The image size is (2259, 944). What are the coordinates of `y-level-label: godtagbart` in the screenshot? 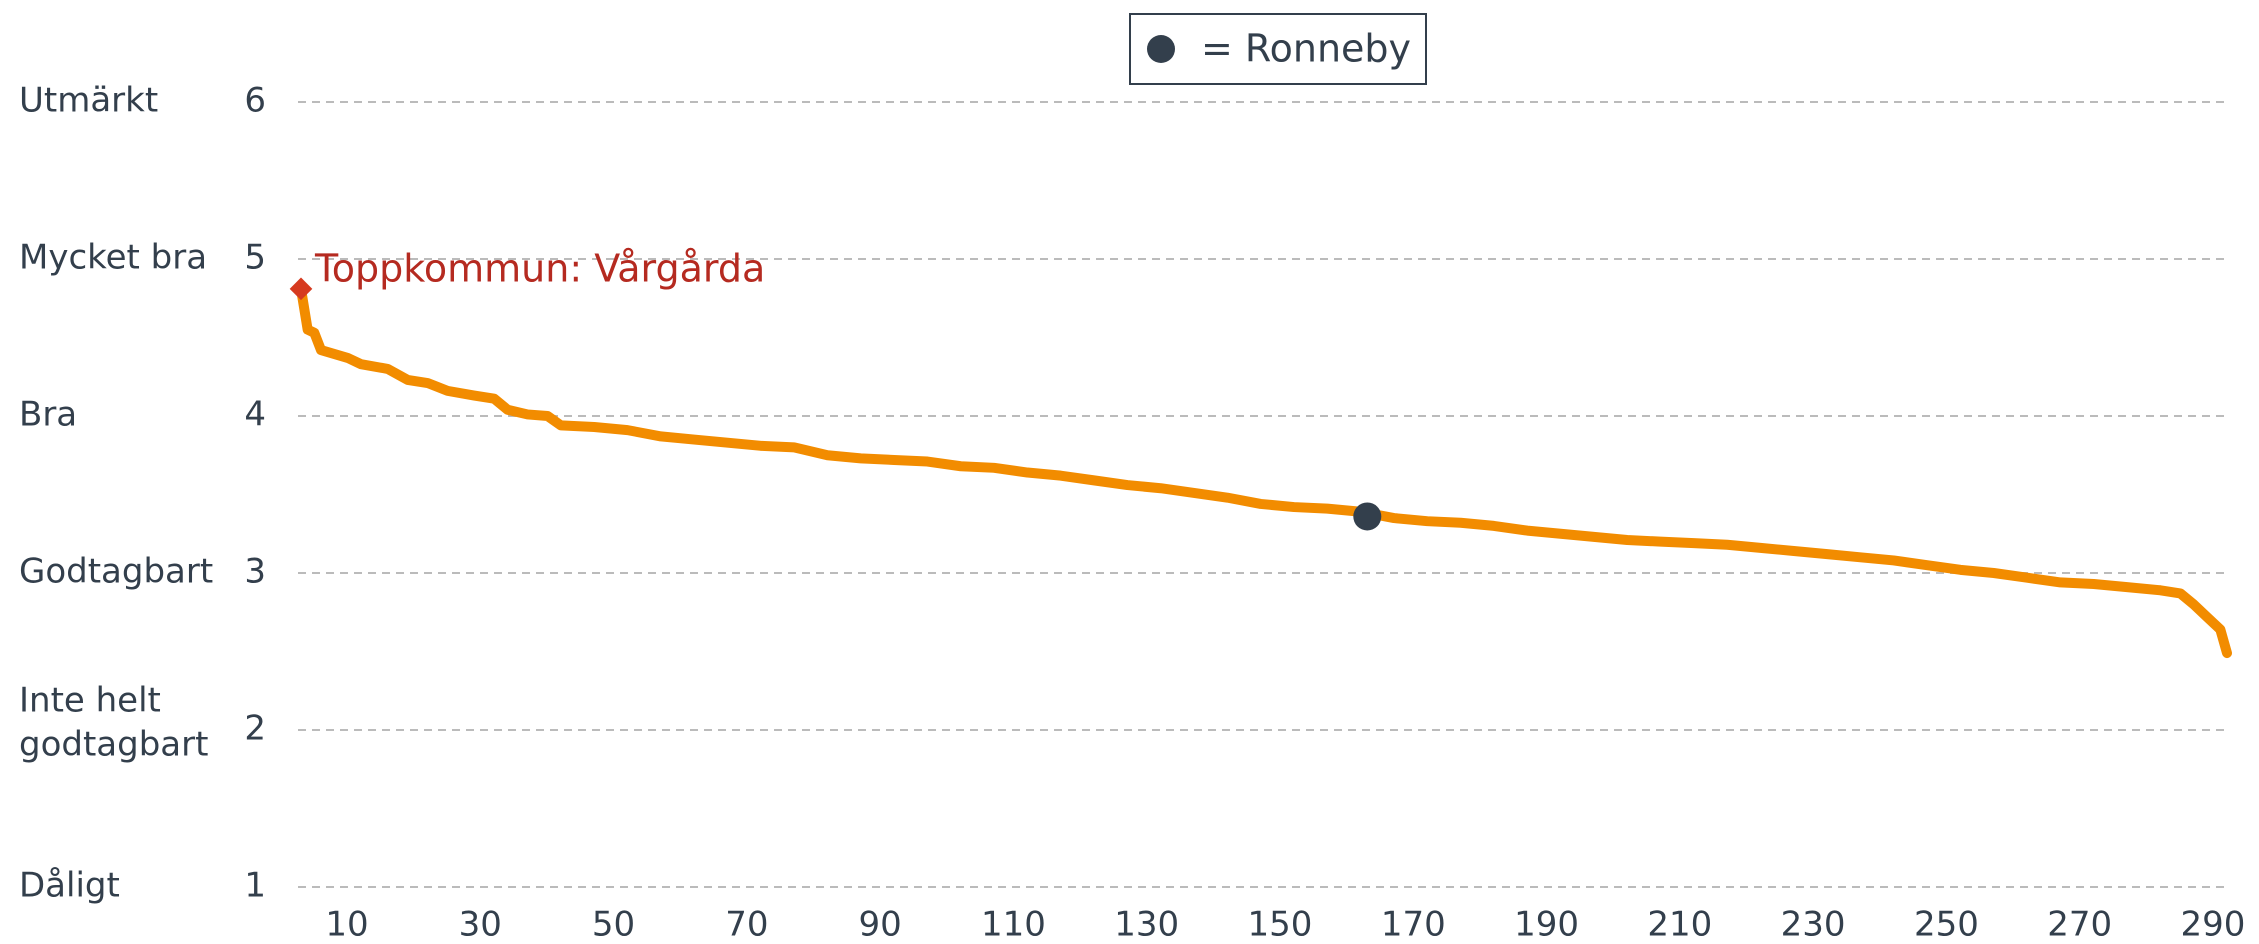 It's located at (113, 745).